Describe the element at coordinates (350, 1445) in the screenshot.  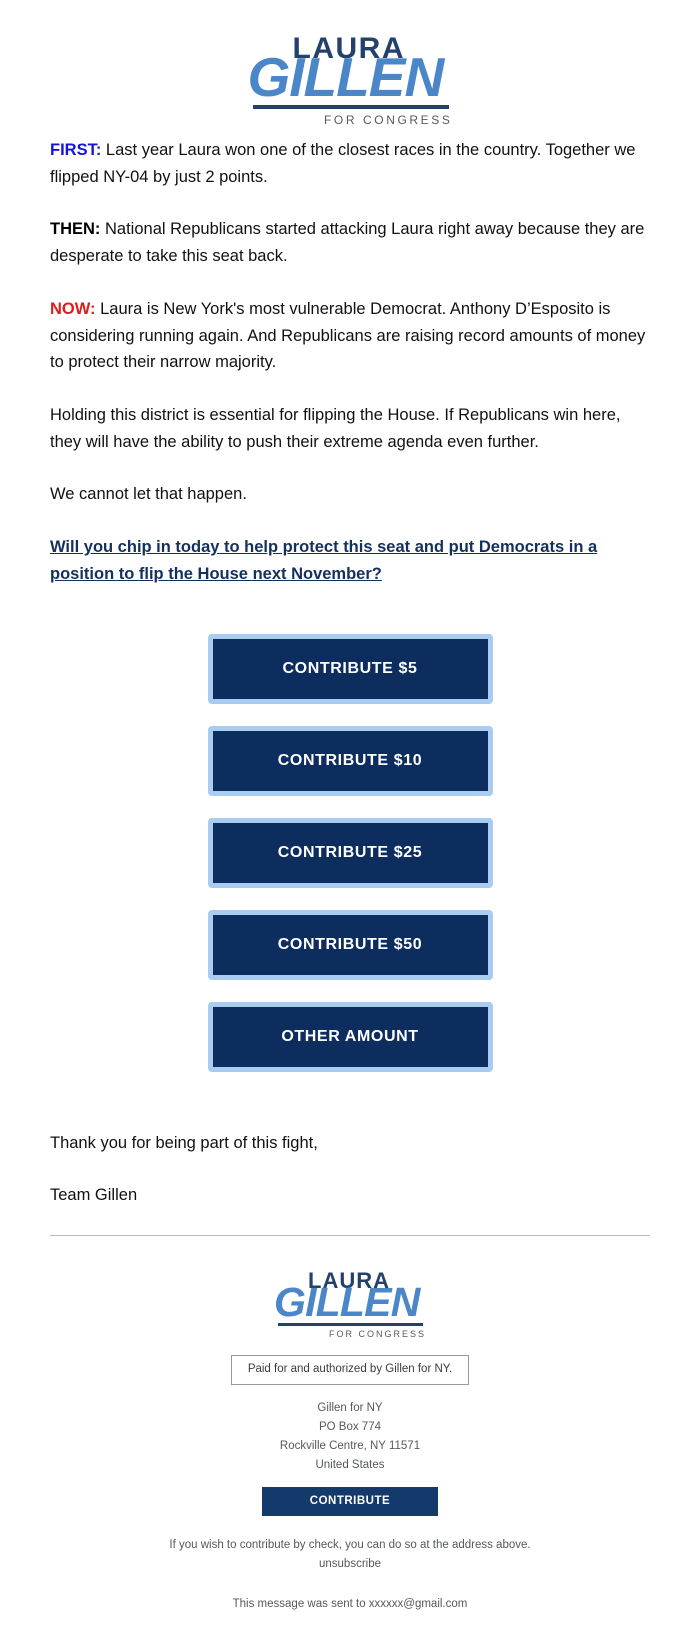
I see `address-line-3: Rockville Centre, NY 11571` at that location.